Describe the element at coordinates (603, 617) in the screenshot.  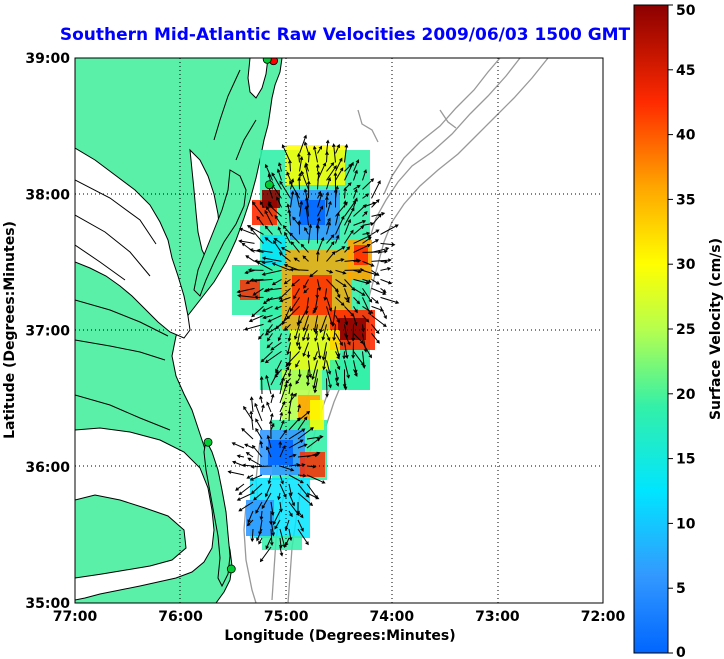
I see `x-tick-label: 72:00` at that location.